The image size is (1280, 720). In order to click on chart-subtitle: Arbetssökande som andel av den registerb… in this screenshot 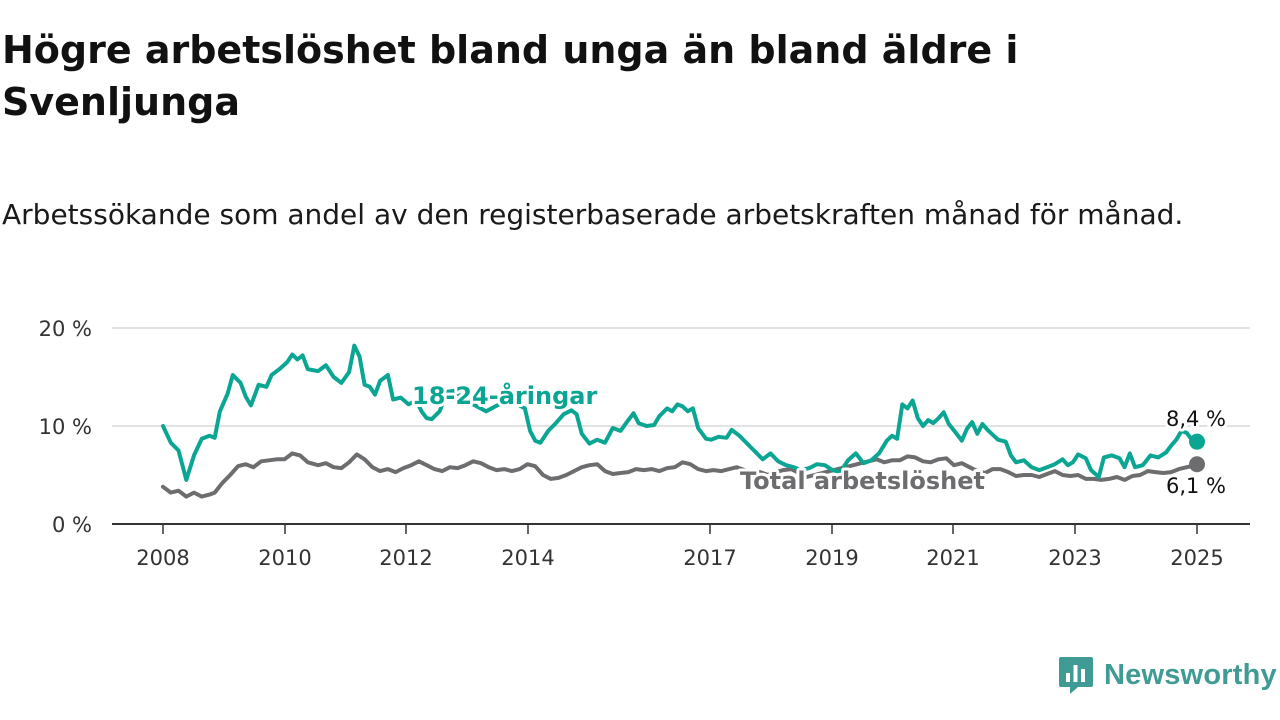, I will do `click(593, 214)`.